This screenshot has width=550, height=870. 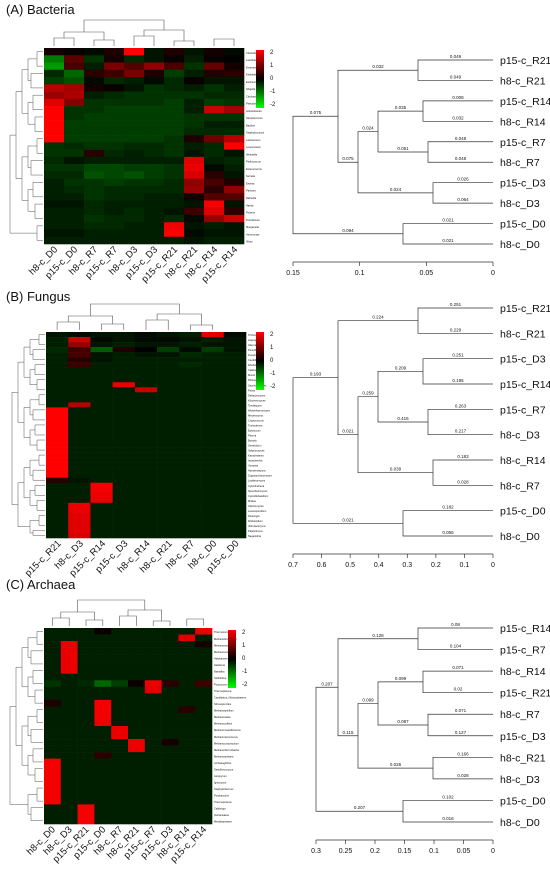 What do you see at coordinates (256, 456) in the screenshot?
I see `row-label: Kazachstania` at bounding box center [256, 456].